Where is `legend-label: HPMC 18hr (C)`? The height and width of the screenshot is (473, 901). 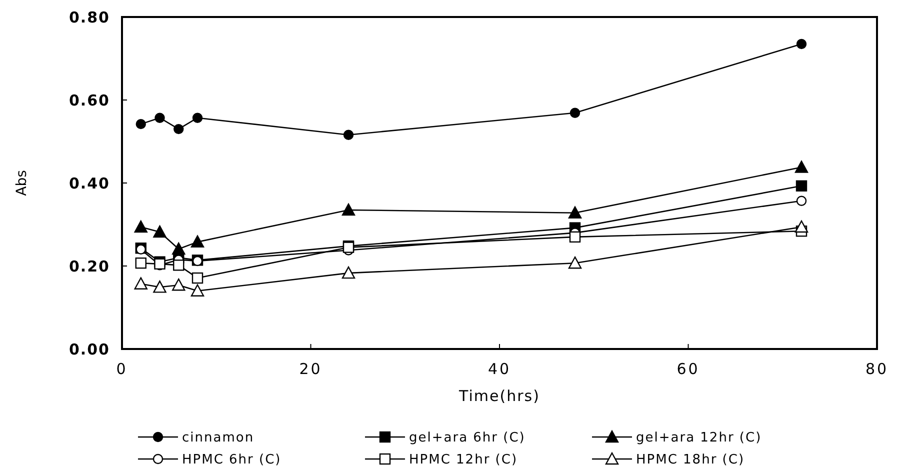 legend-label: HPMC 18hr (C) is located at coordinates (690, 460).